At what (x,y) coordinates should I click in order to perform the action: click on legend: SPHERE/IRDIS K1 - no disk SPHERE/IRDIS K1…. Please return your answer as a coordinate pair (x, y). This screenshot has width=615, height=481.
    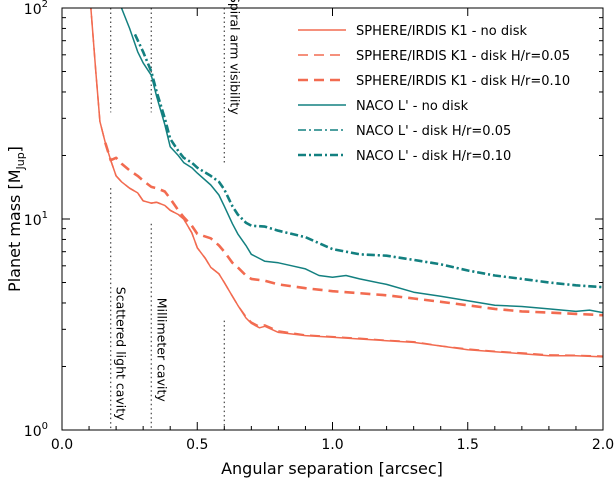
    Looking at the image, I should click on (434, 94).